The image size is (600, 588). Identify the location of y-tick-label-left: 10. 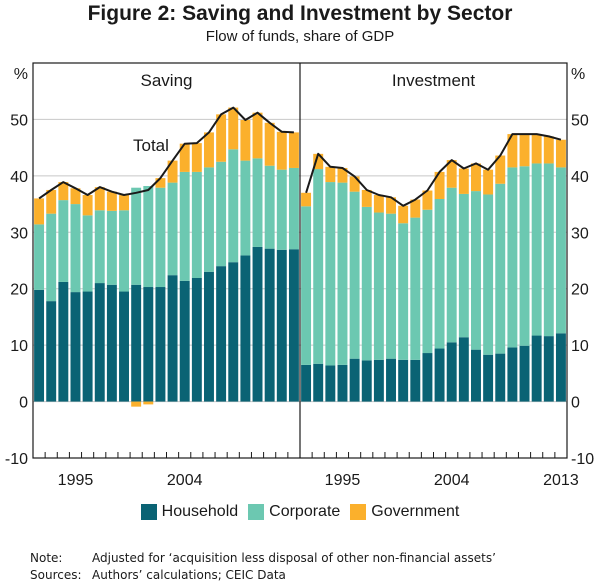
(19, 346).